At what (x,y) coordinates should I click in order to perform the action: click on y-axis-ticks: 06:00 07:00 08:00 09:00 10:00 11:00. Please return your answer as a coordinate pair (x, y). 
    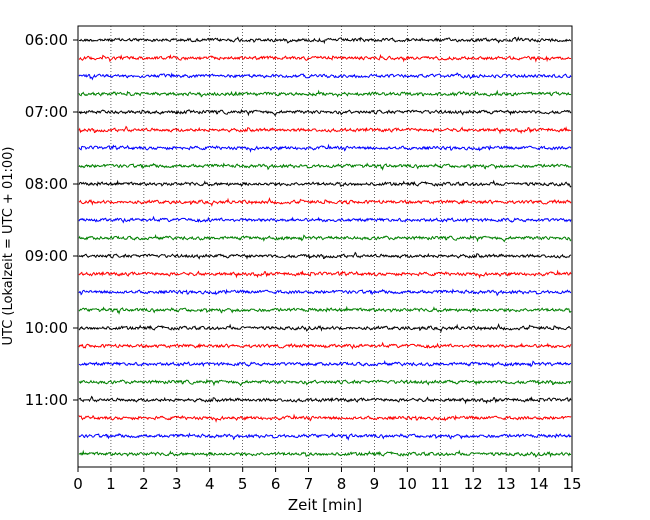
    Looking at the image, I should click on (51, 220).